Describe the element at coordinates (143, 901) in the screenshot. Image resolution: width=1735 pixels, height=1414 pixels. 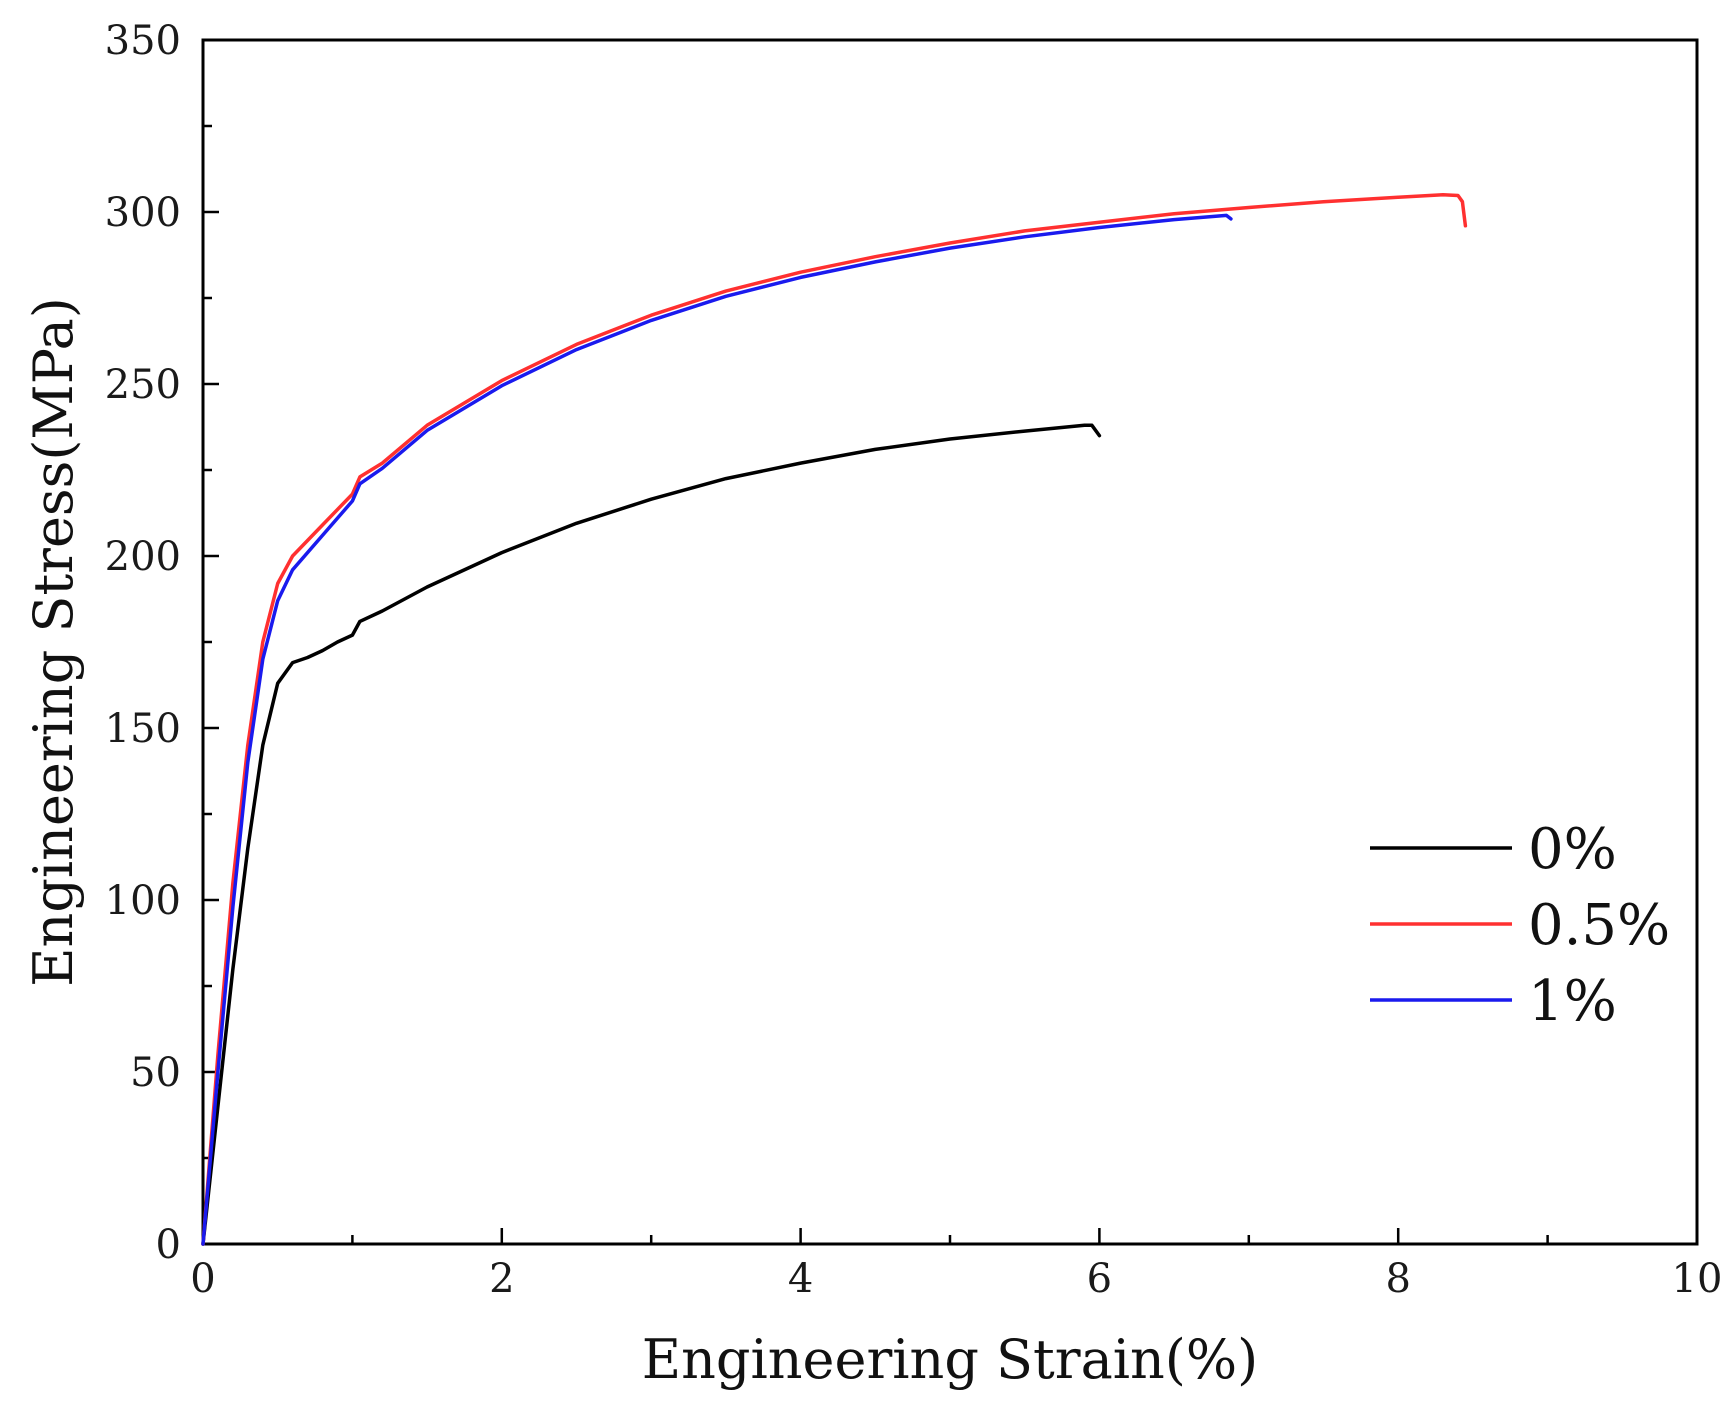
I see `y-tick-label: 100` at that location.